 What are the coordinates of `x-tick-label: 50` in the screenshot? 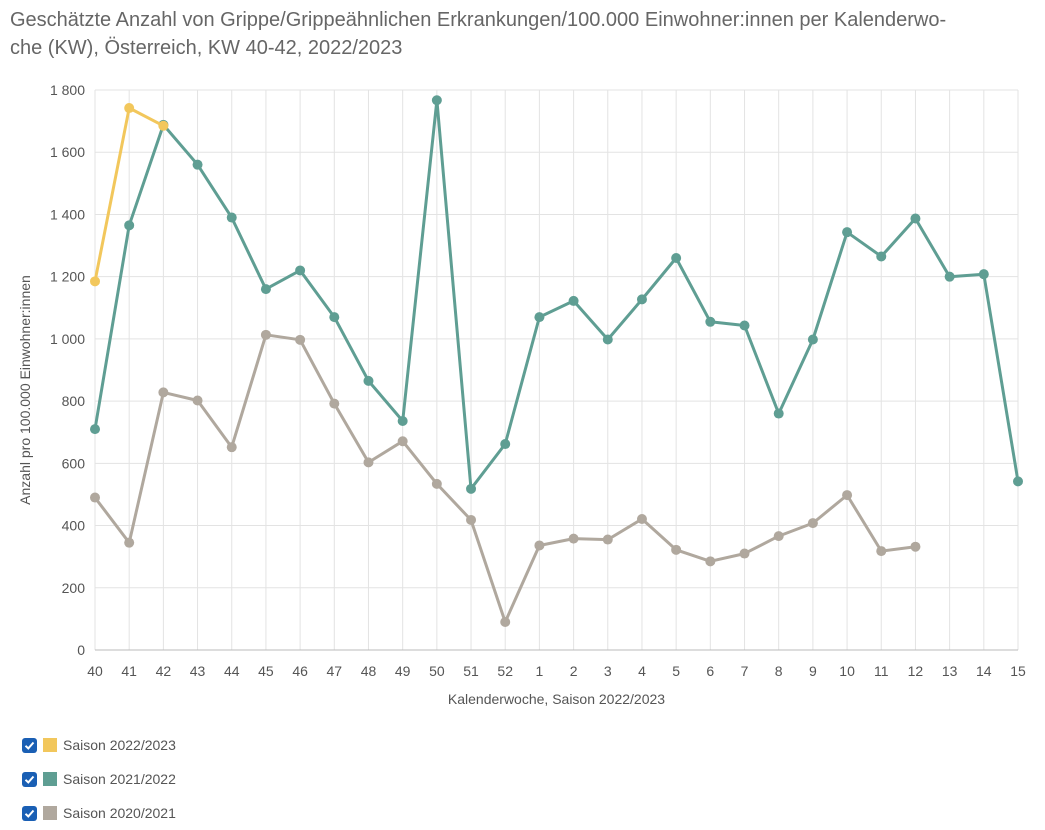 It's located at (437, 671).